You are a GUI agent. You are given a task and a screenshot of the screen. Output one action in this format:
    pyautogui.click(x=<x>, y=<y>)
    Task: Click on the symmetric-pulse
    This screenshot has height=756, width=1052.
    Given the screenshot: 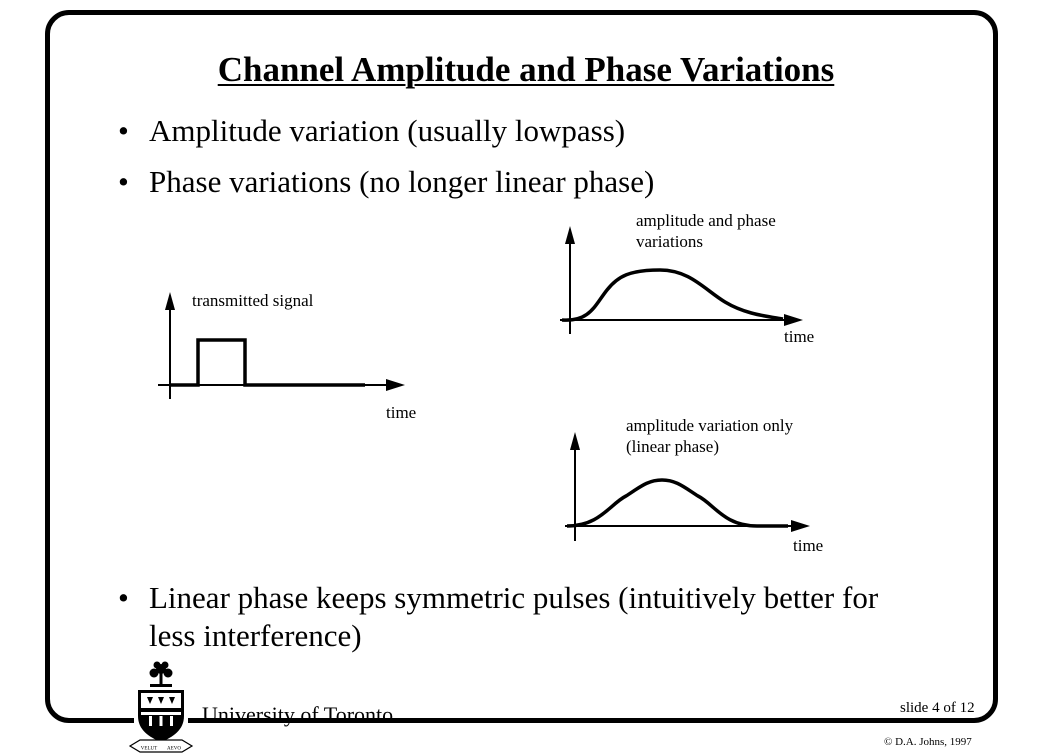 What is the action you would take?
    pyautogui.click(x=677, y=503)
    